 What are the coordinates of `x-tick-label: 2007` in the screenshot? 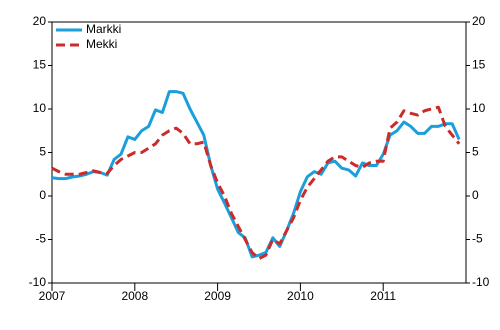 It's located at (52, 296).